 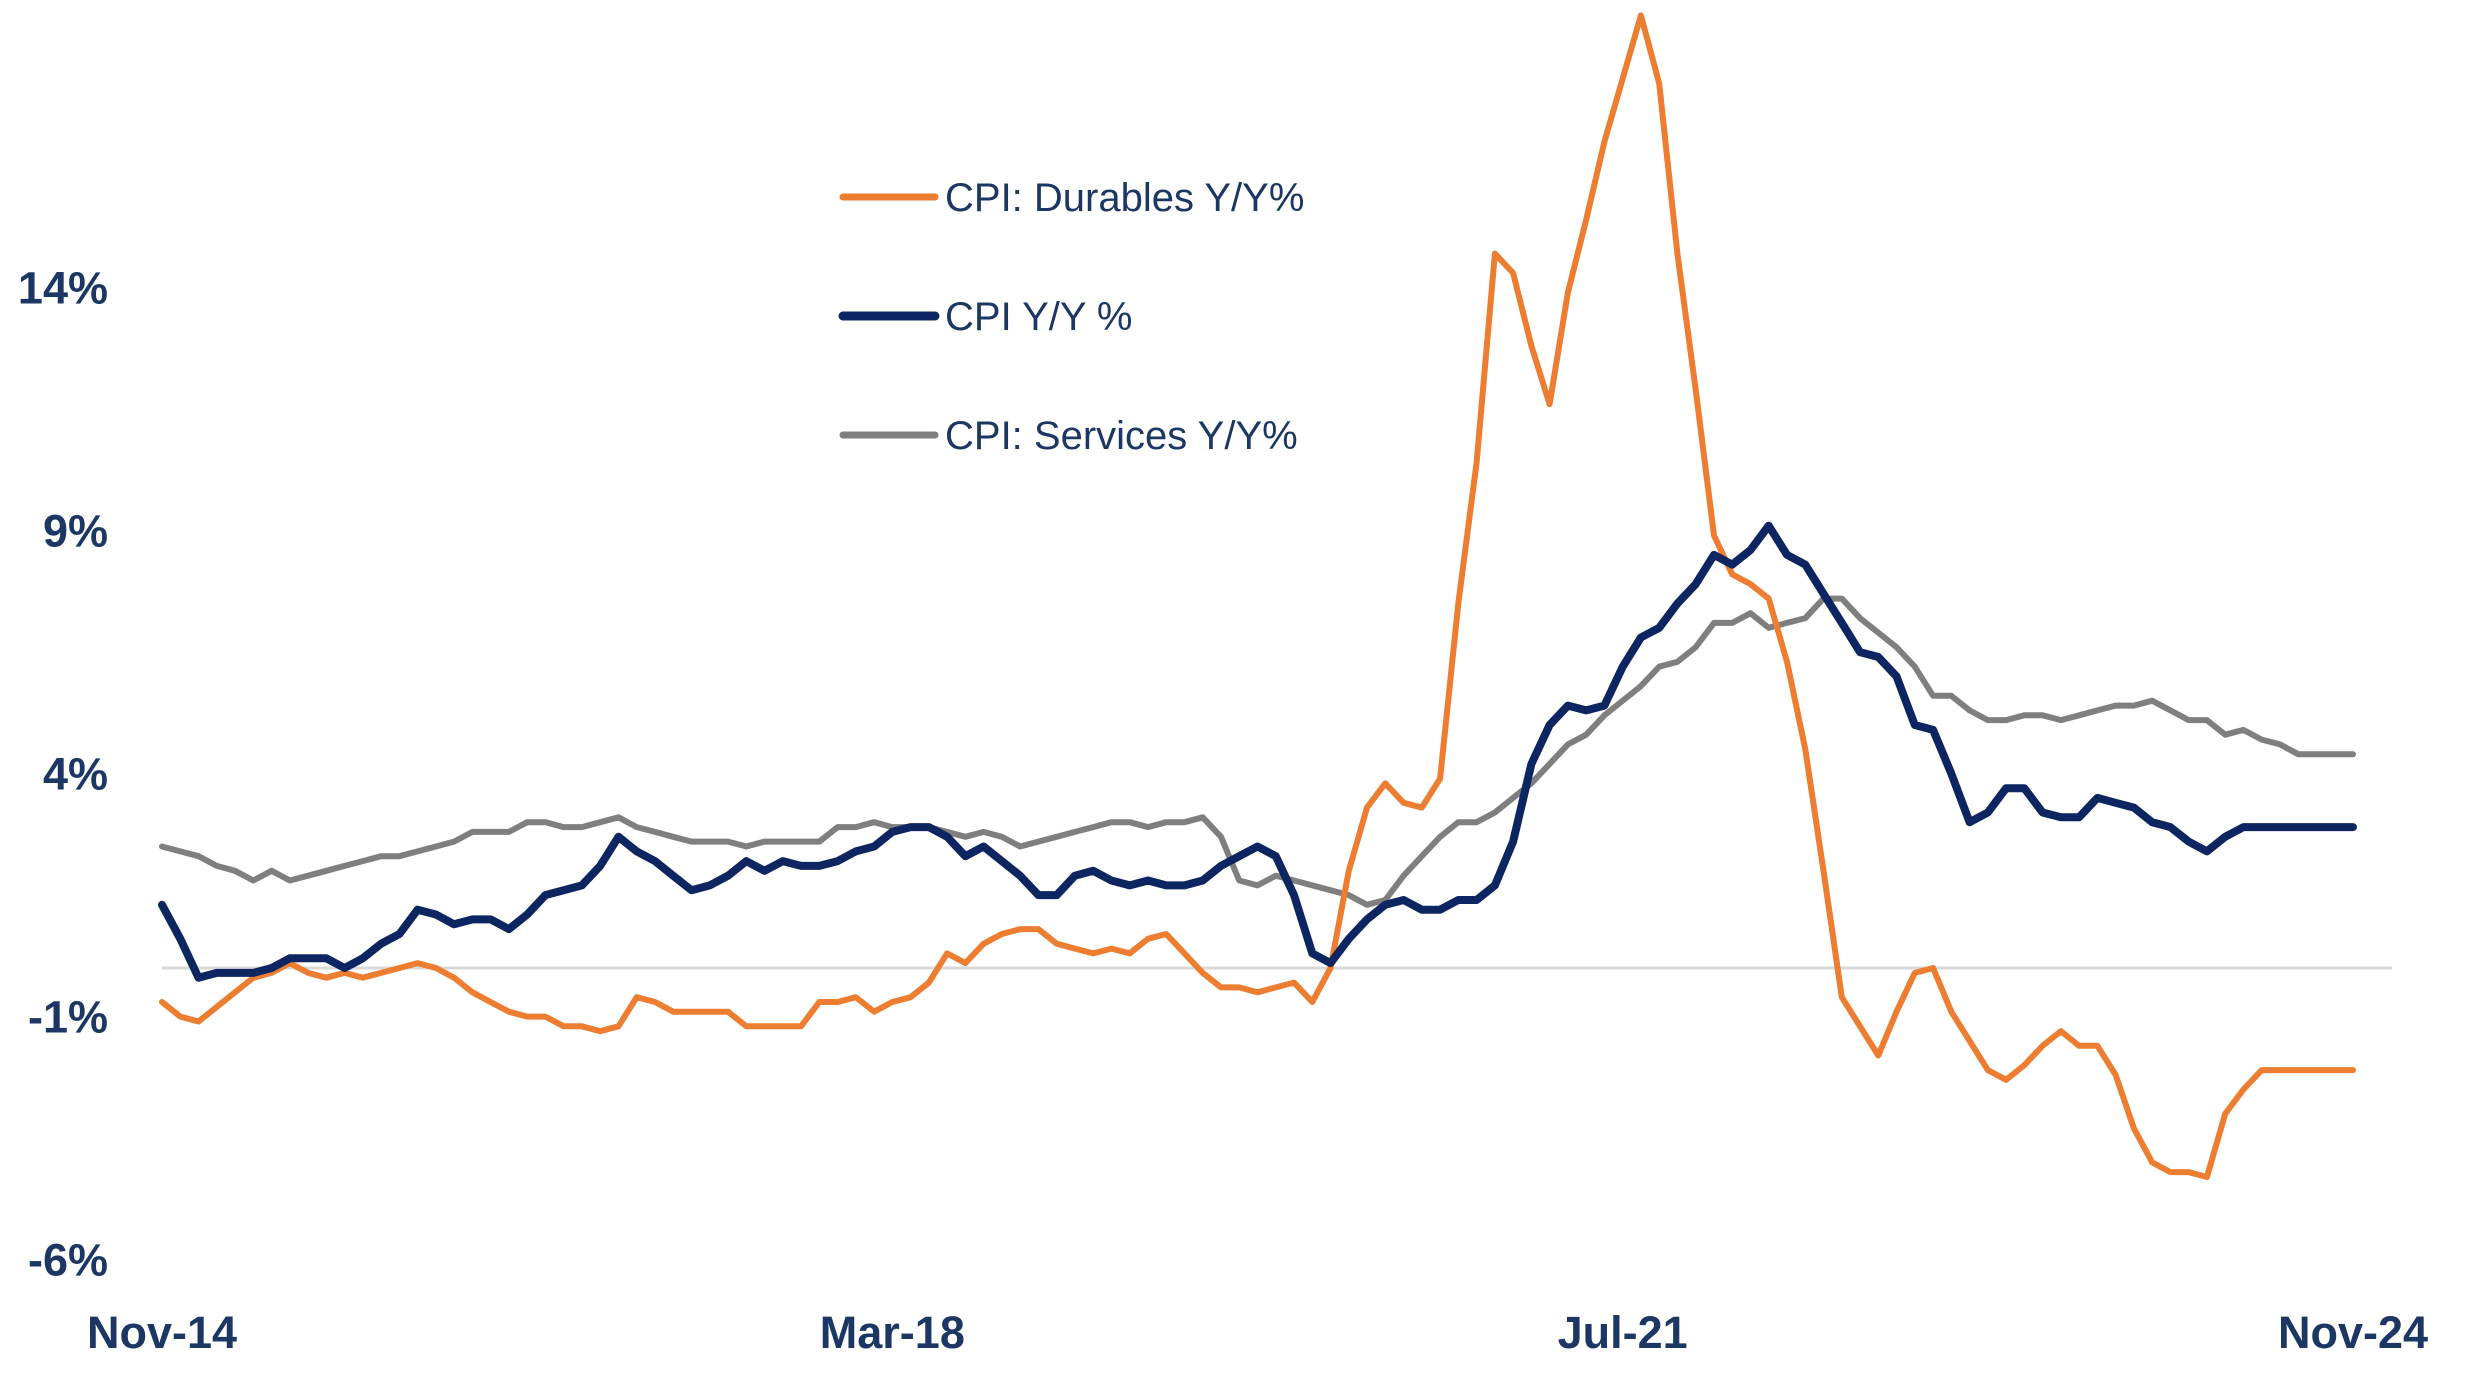 I want to click on x-tick-label: Nov-24, so click(x=2353, y=1332).